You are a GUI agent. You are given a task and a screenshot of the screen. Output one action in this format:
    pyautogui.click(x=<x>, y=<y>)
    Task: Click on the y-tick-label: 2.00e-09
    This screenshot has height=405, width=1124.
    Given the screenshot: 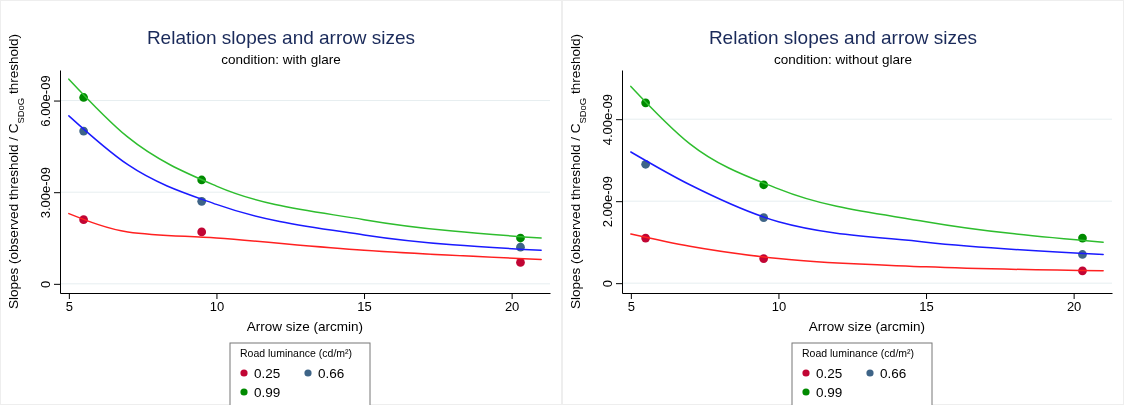 What is the action you would take?
    pyautogui.click(x=607, y=202)
    